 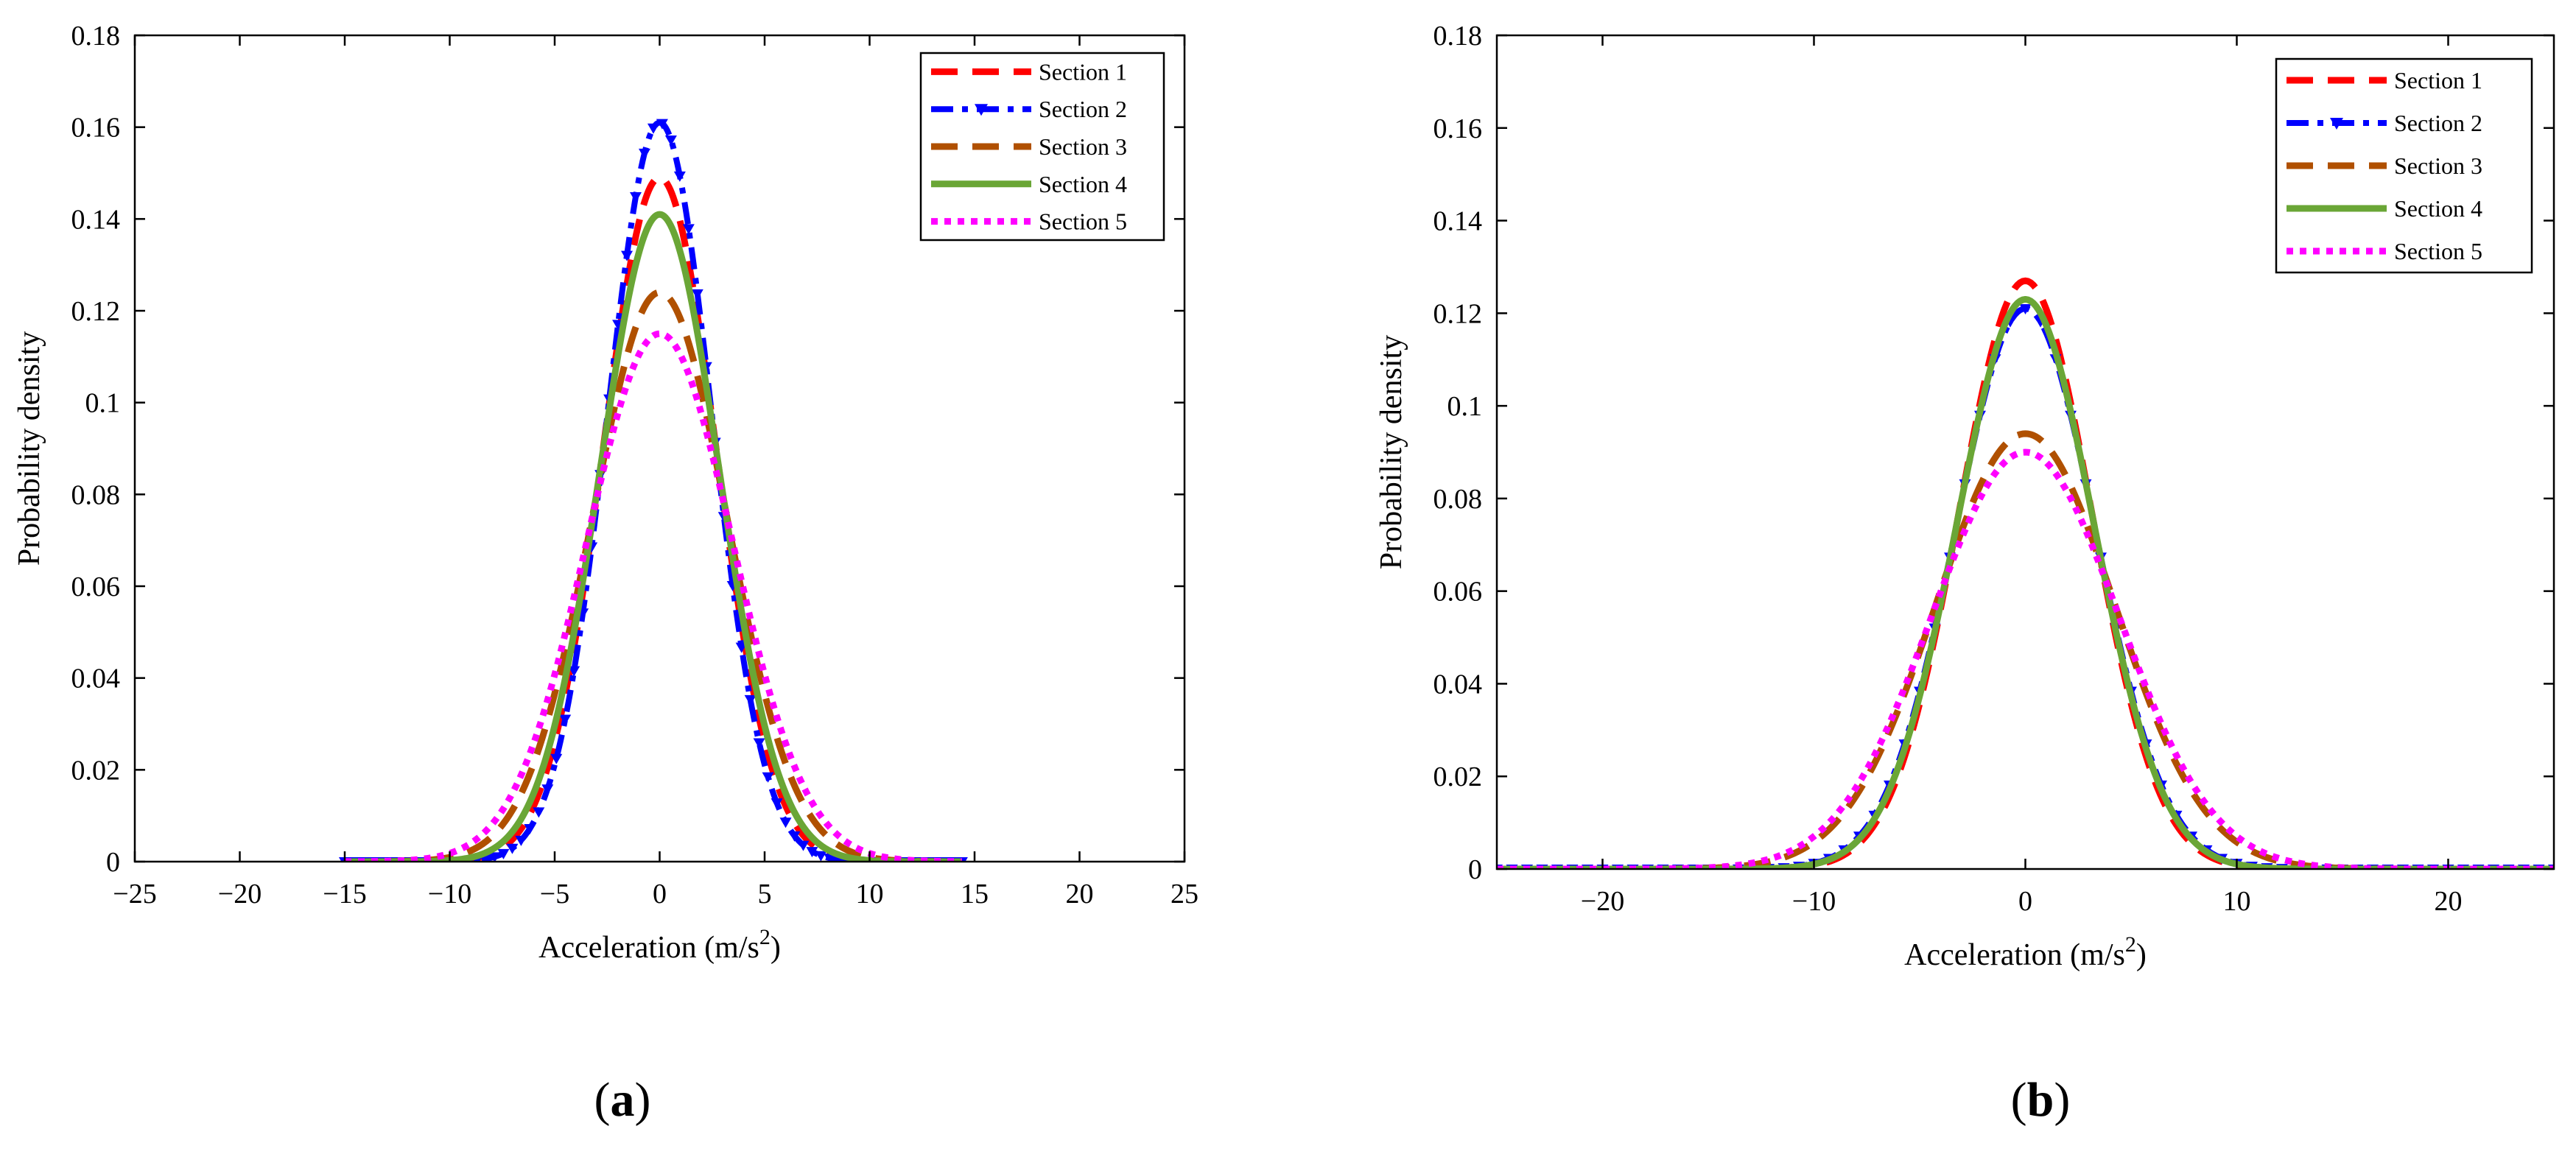 I want to click on x-tick-label: −5, so click(x=554, y=895).